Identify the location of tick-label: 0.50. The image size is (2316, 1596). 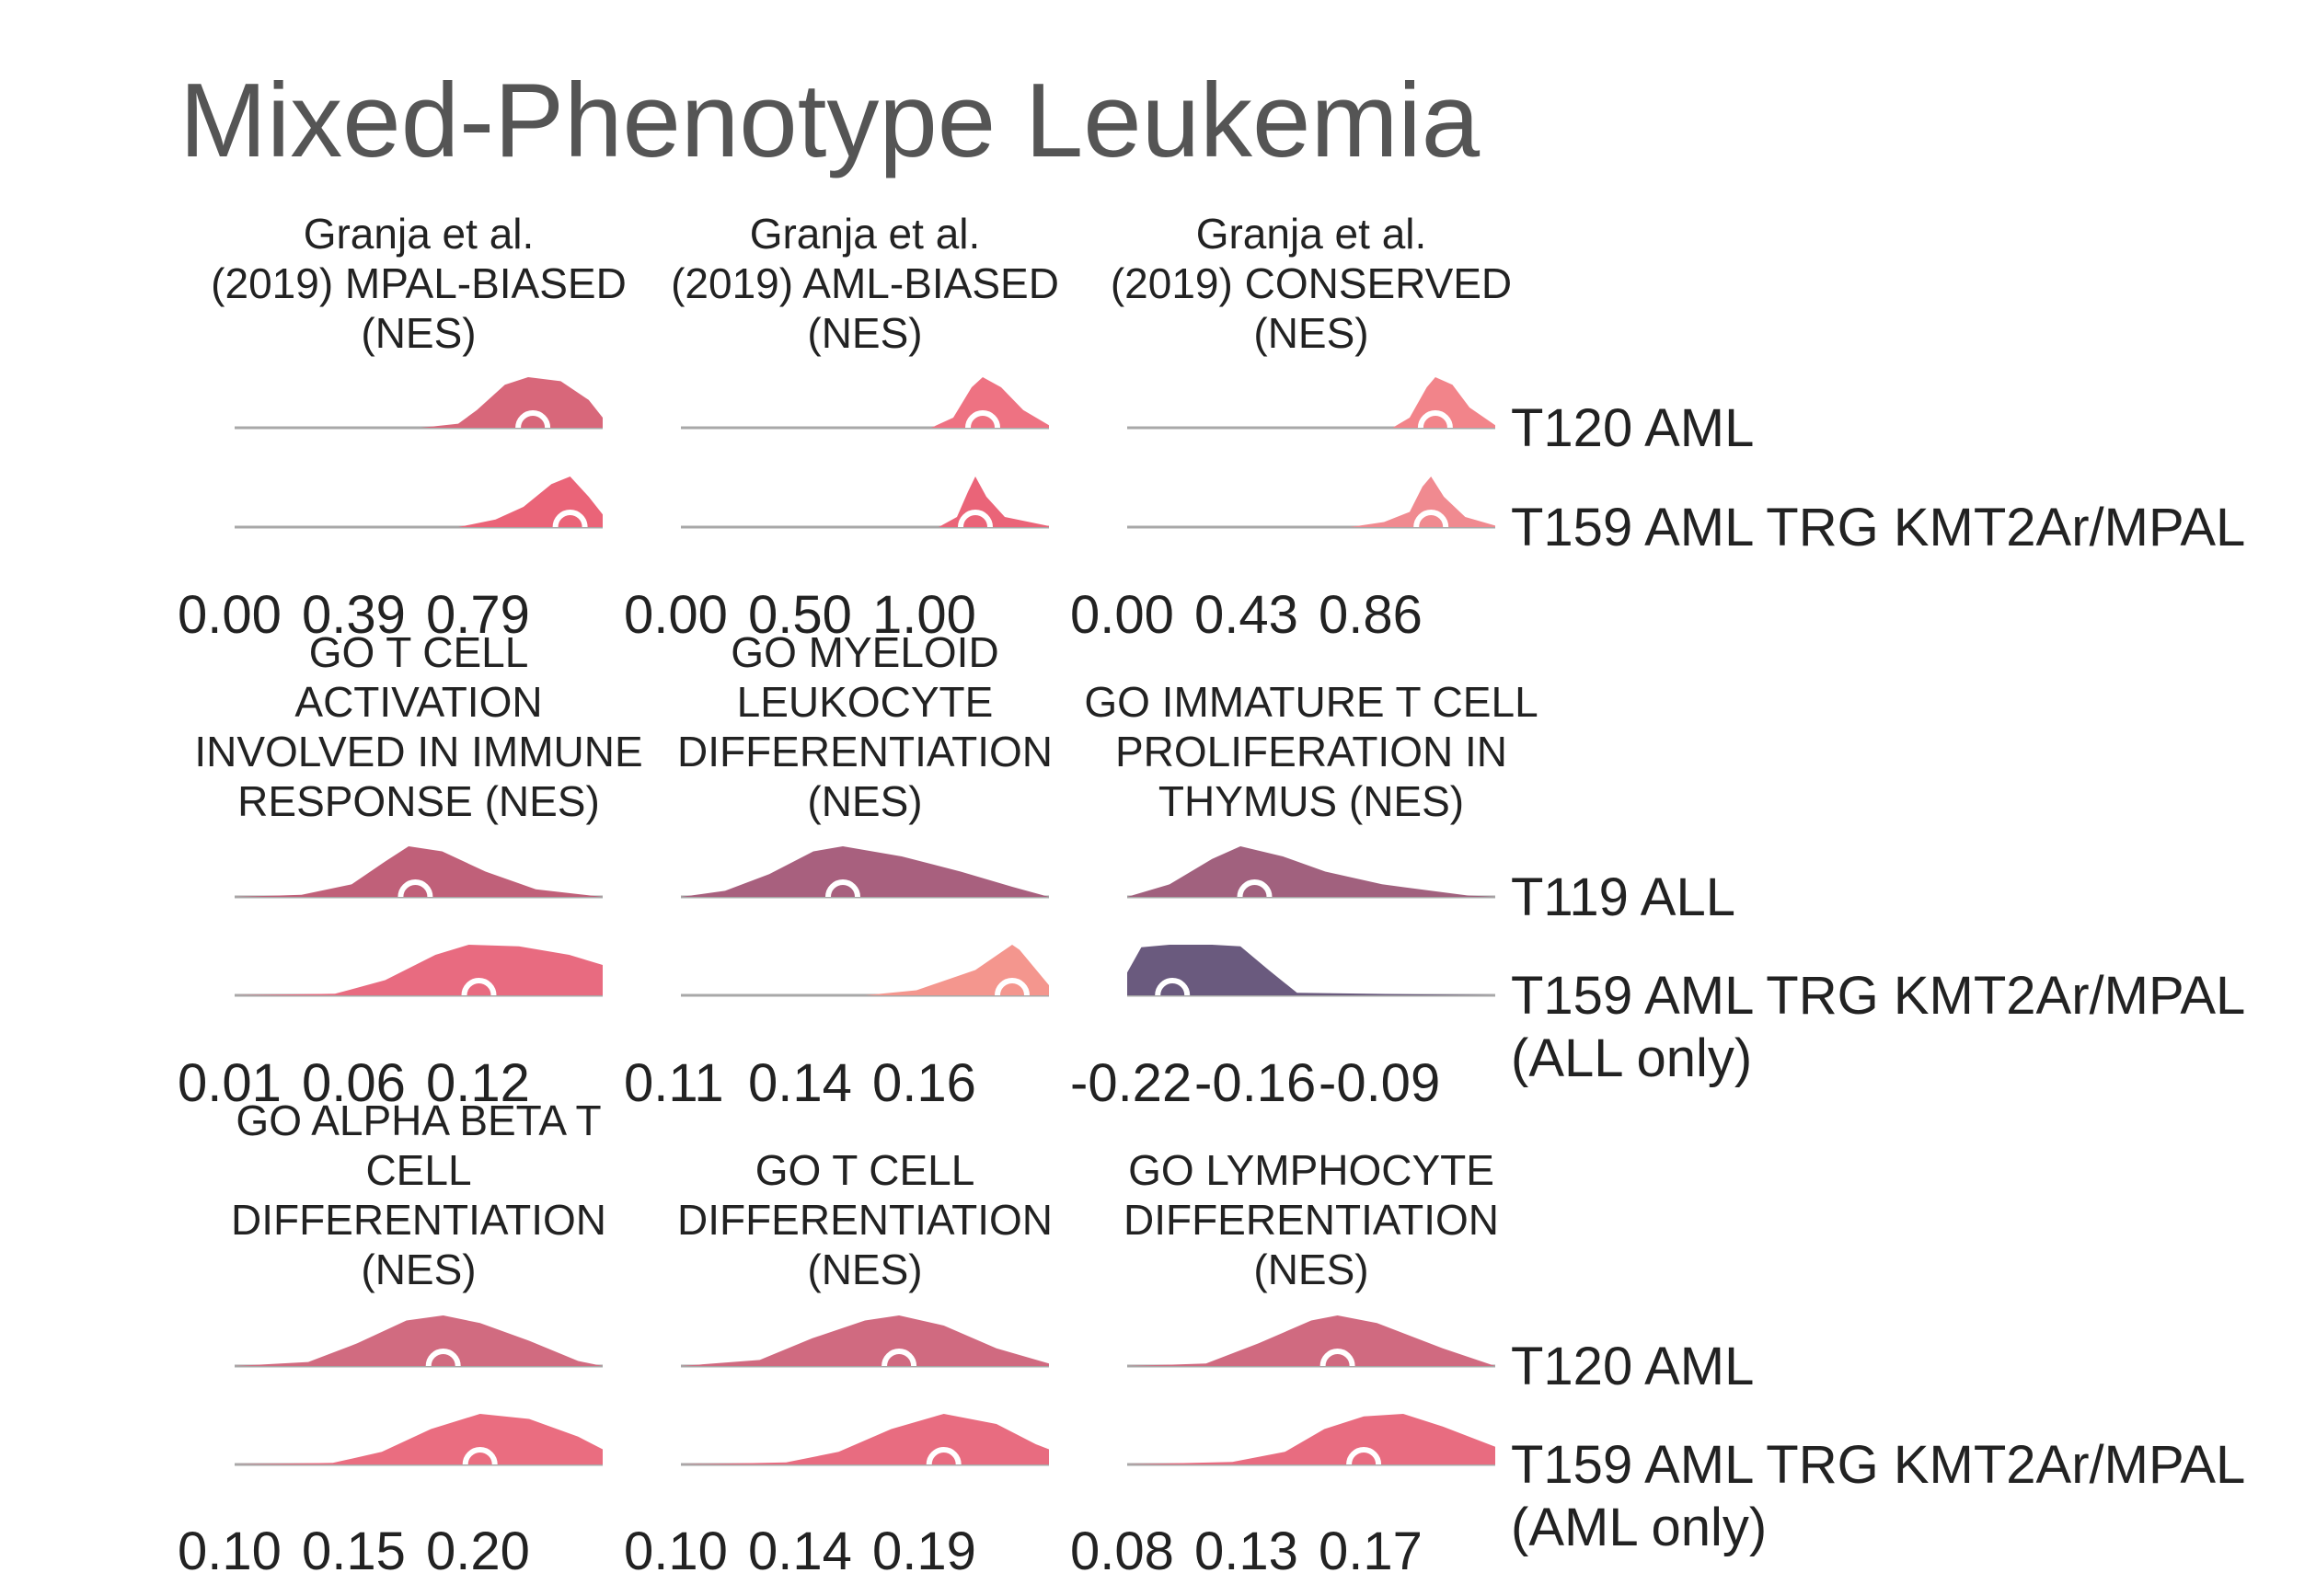
(800, 615).